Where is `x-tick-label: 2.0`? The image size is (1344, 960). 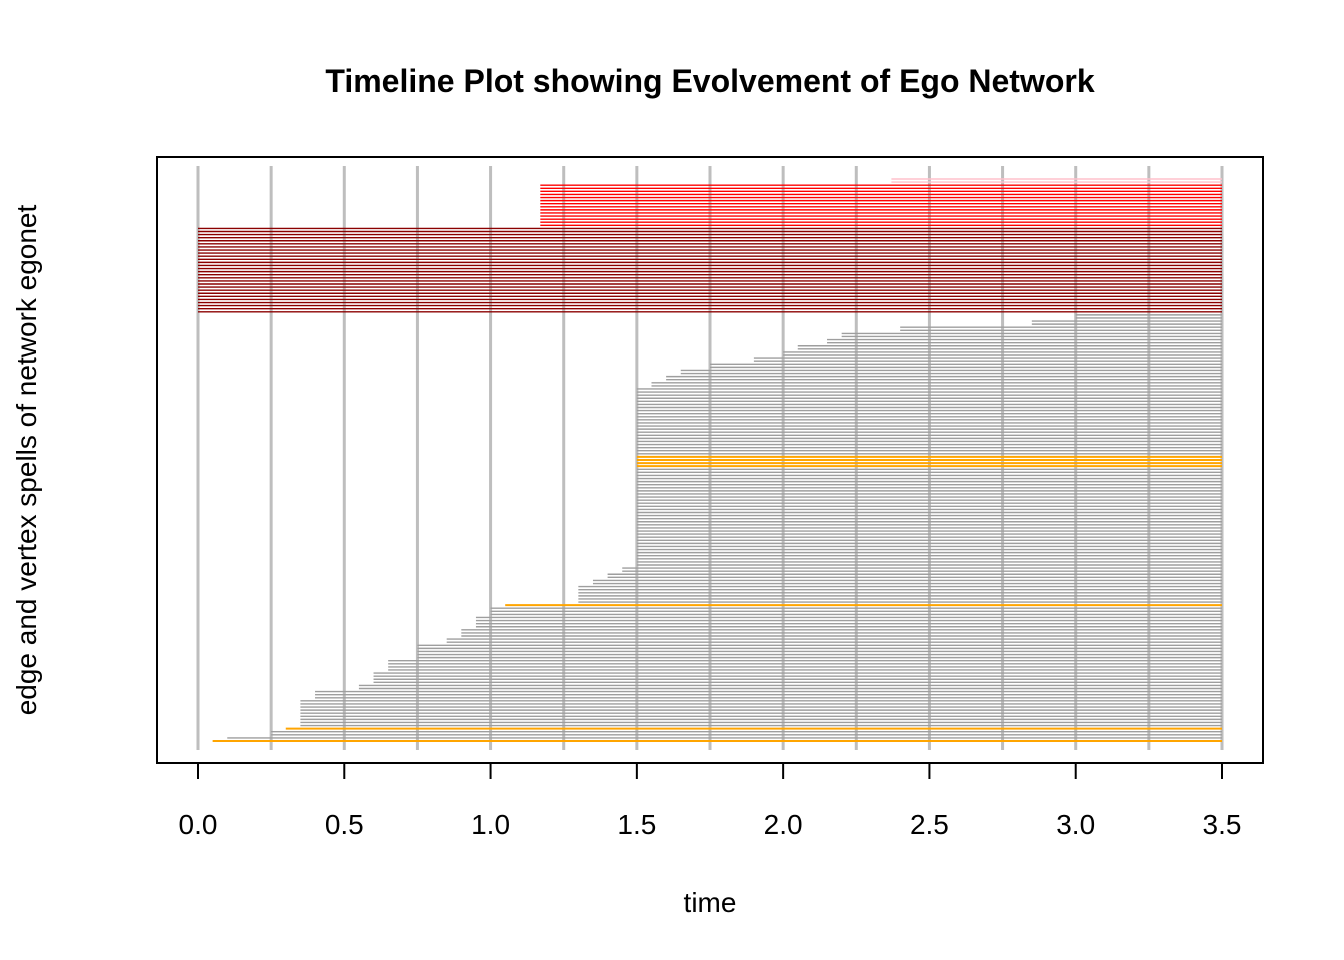
x-tick-label: 2.0 is located at coordinates (783, 824).